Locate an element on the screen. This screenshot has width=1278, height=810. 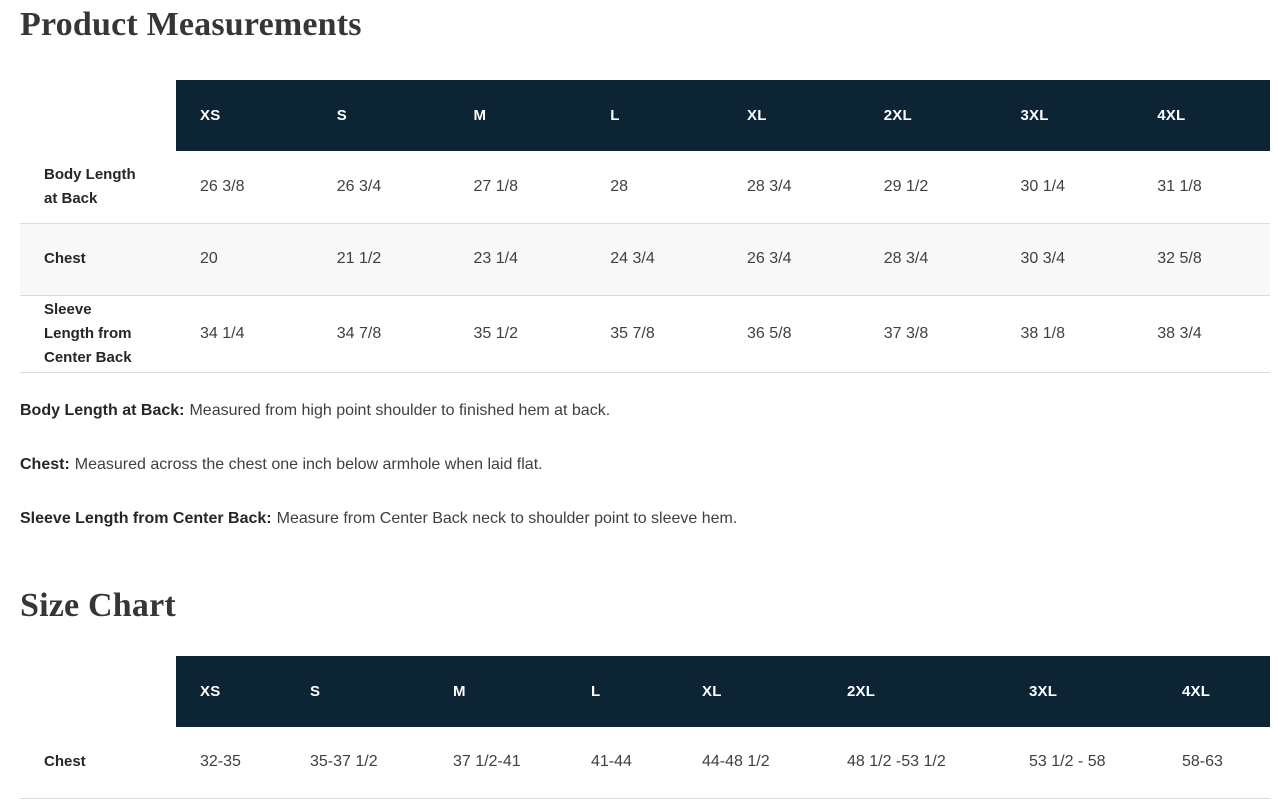
measurement-value: 29 1/2 is located at coordinates (928, 187).